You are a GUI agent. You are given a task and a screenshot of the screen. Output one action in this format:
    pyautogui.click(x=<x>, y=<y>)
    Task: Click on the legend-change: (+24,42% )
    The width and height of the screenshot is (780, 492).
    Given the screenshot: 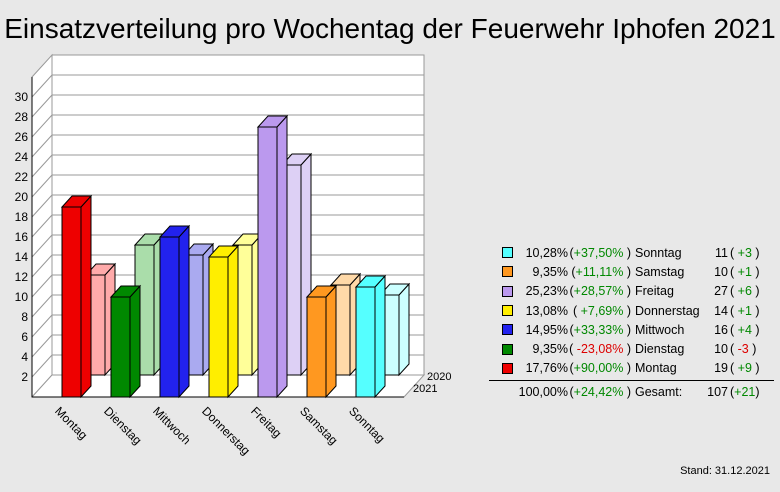 What is the action you would take?
    pyautogui.click(x=599, y=392)
    